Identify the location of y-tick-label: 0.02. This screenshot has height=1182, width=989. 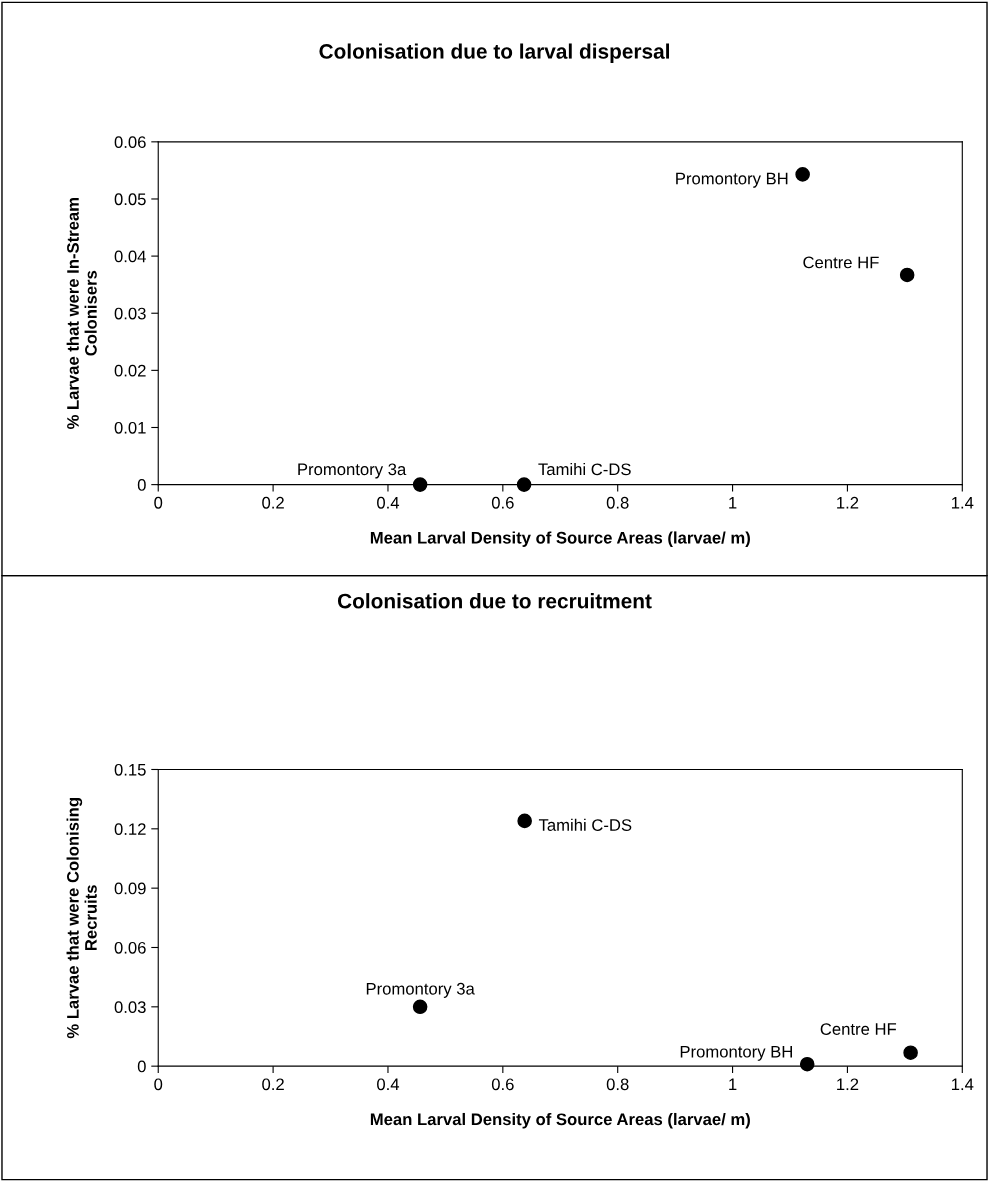
(130, 370).